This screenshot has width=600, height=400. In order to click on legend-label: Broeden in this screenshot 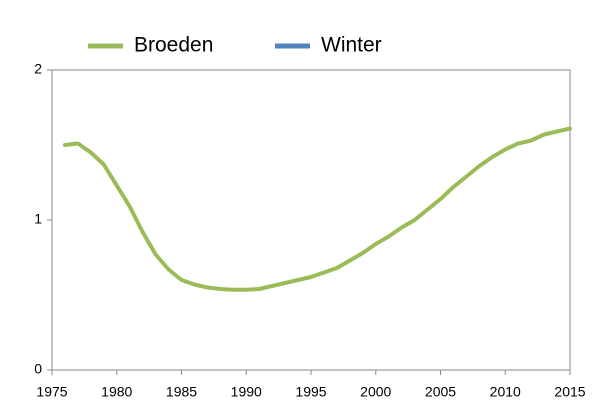, I will do `click(173, 45)`.